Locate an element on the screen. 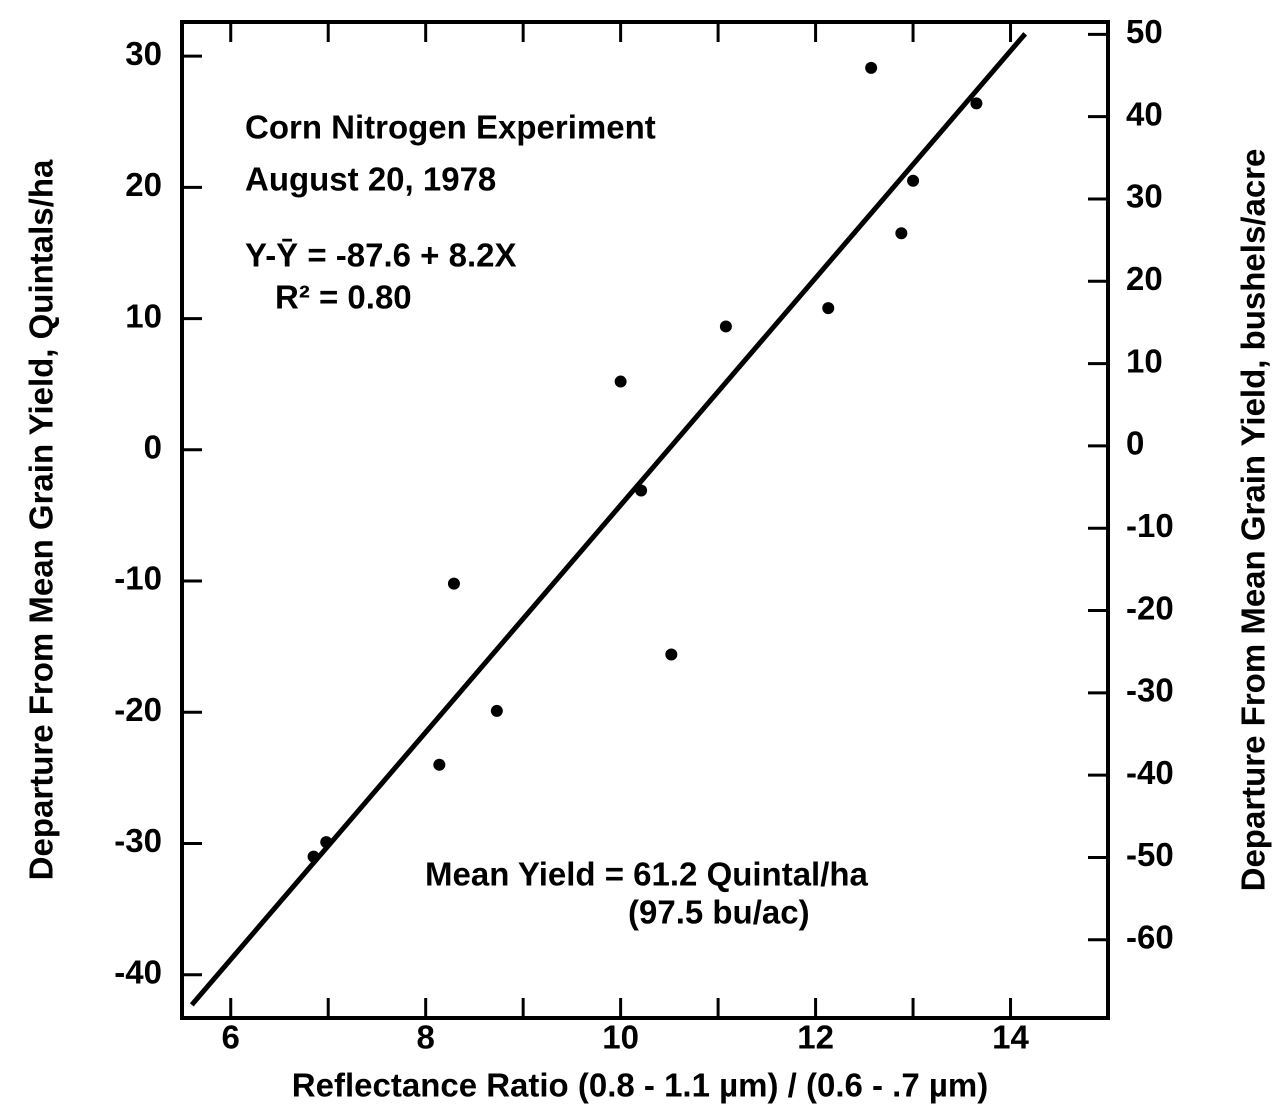 Image resolution: width=1278 pixels, height=1109 pixels. y2-tick-label: 40 is located at coordinates (1144, 113).